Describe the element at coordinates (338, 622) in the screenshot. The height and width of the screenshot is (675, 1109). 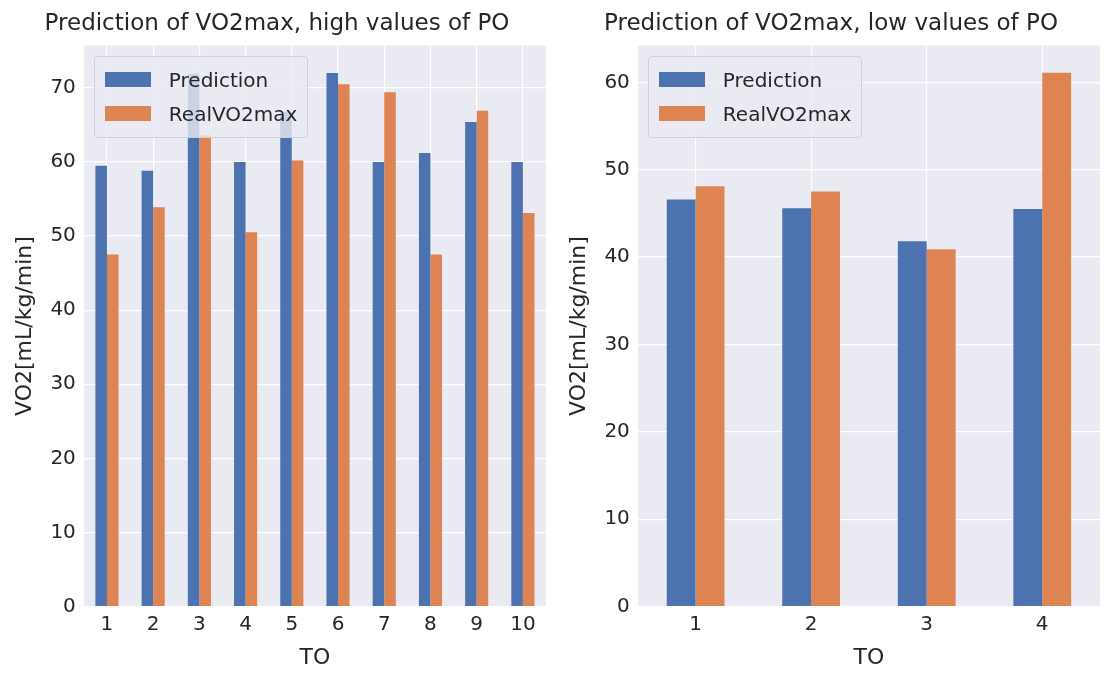
I see `x-tick-label: 6` at that location.